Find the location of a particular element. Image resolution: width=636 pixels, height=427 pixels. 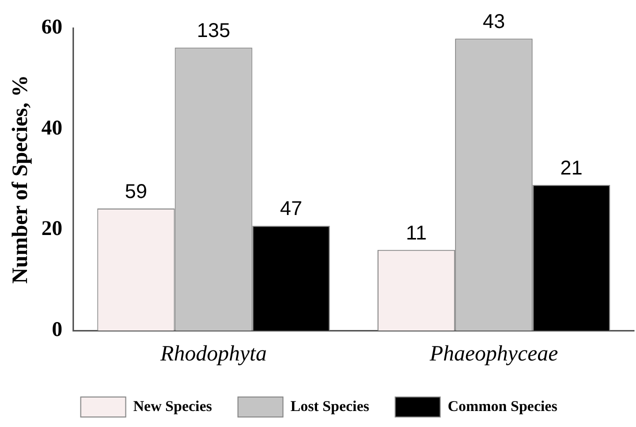

annotation: 59 is located at coordinates (136, 192).